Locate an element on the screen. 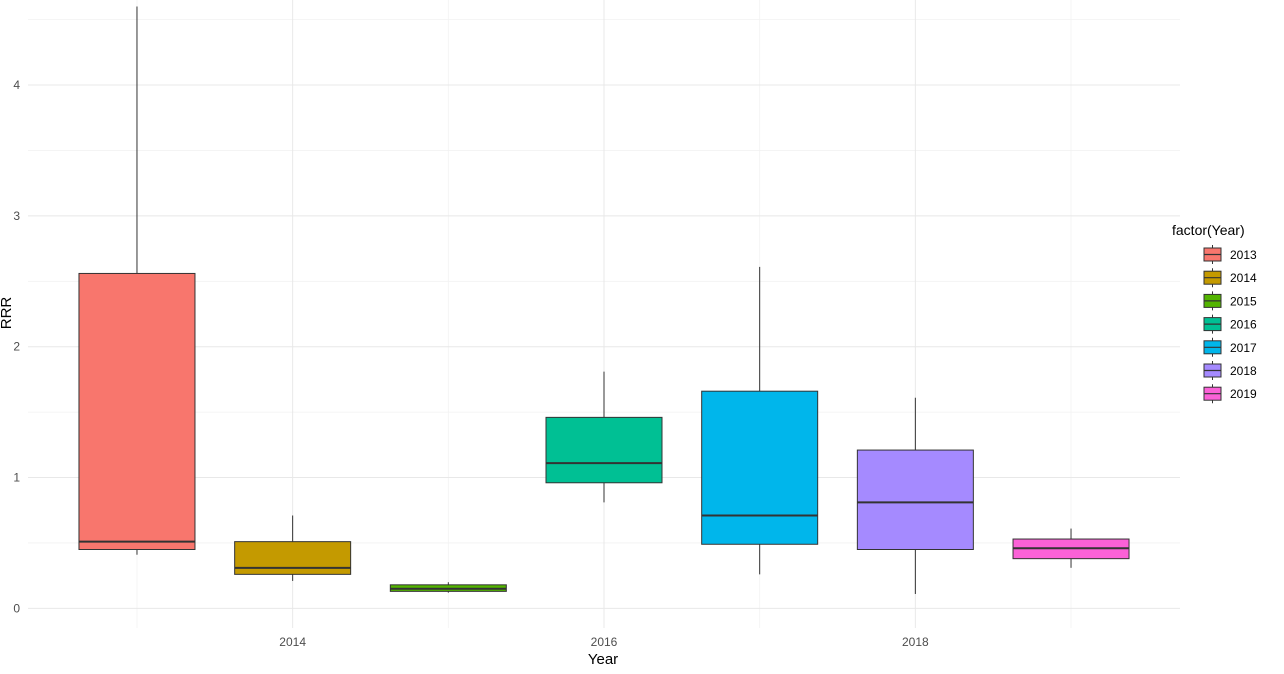 The image size is (1284, 674). x-tick-label: 2016 is located at coordinates (604, 642).